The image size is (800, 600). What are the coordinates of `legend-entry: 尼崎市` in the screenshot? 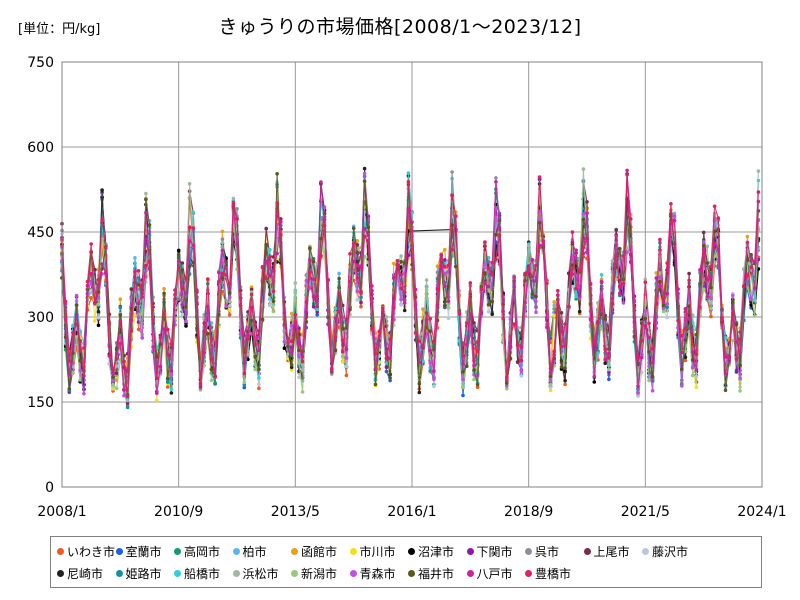 It's located at (86, 573).